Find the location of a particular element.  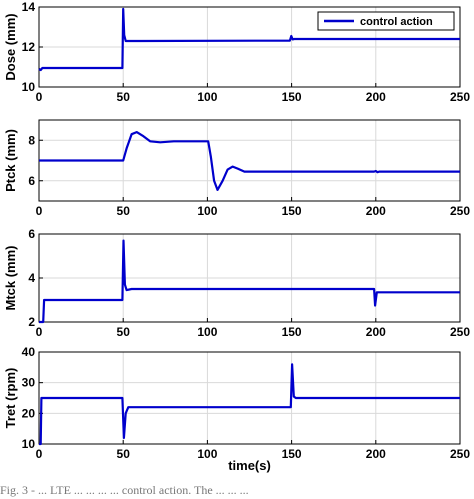

panel-1-xtick-label-4: 200 is located at coordinates (376, 97).